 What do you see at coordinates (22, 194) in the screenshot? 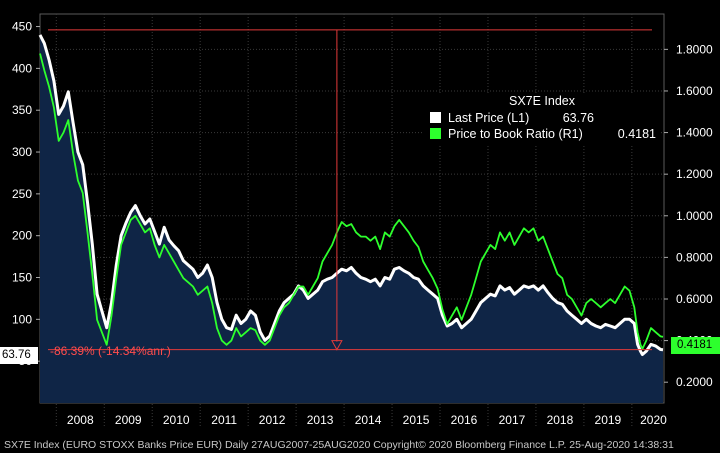
I see `left-tick-label: 250` at bounding box center [22, 194].